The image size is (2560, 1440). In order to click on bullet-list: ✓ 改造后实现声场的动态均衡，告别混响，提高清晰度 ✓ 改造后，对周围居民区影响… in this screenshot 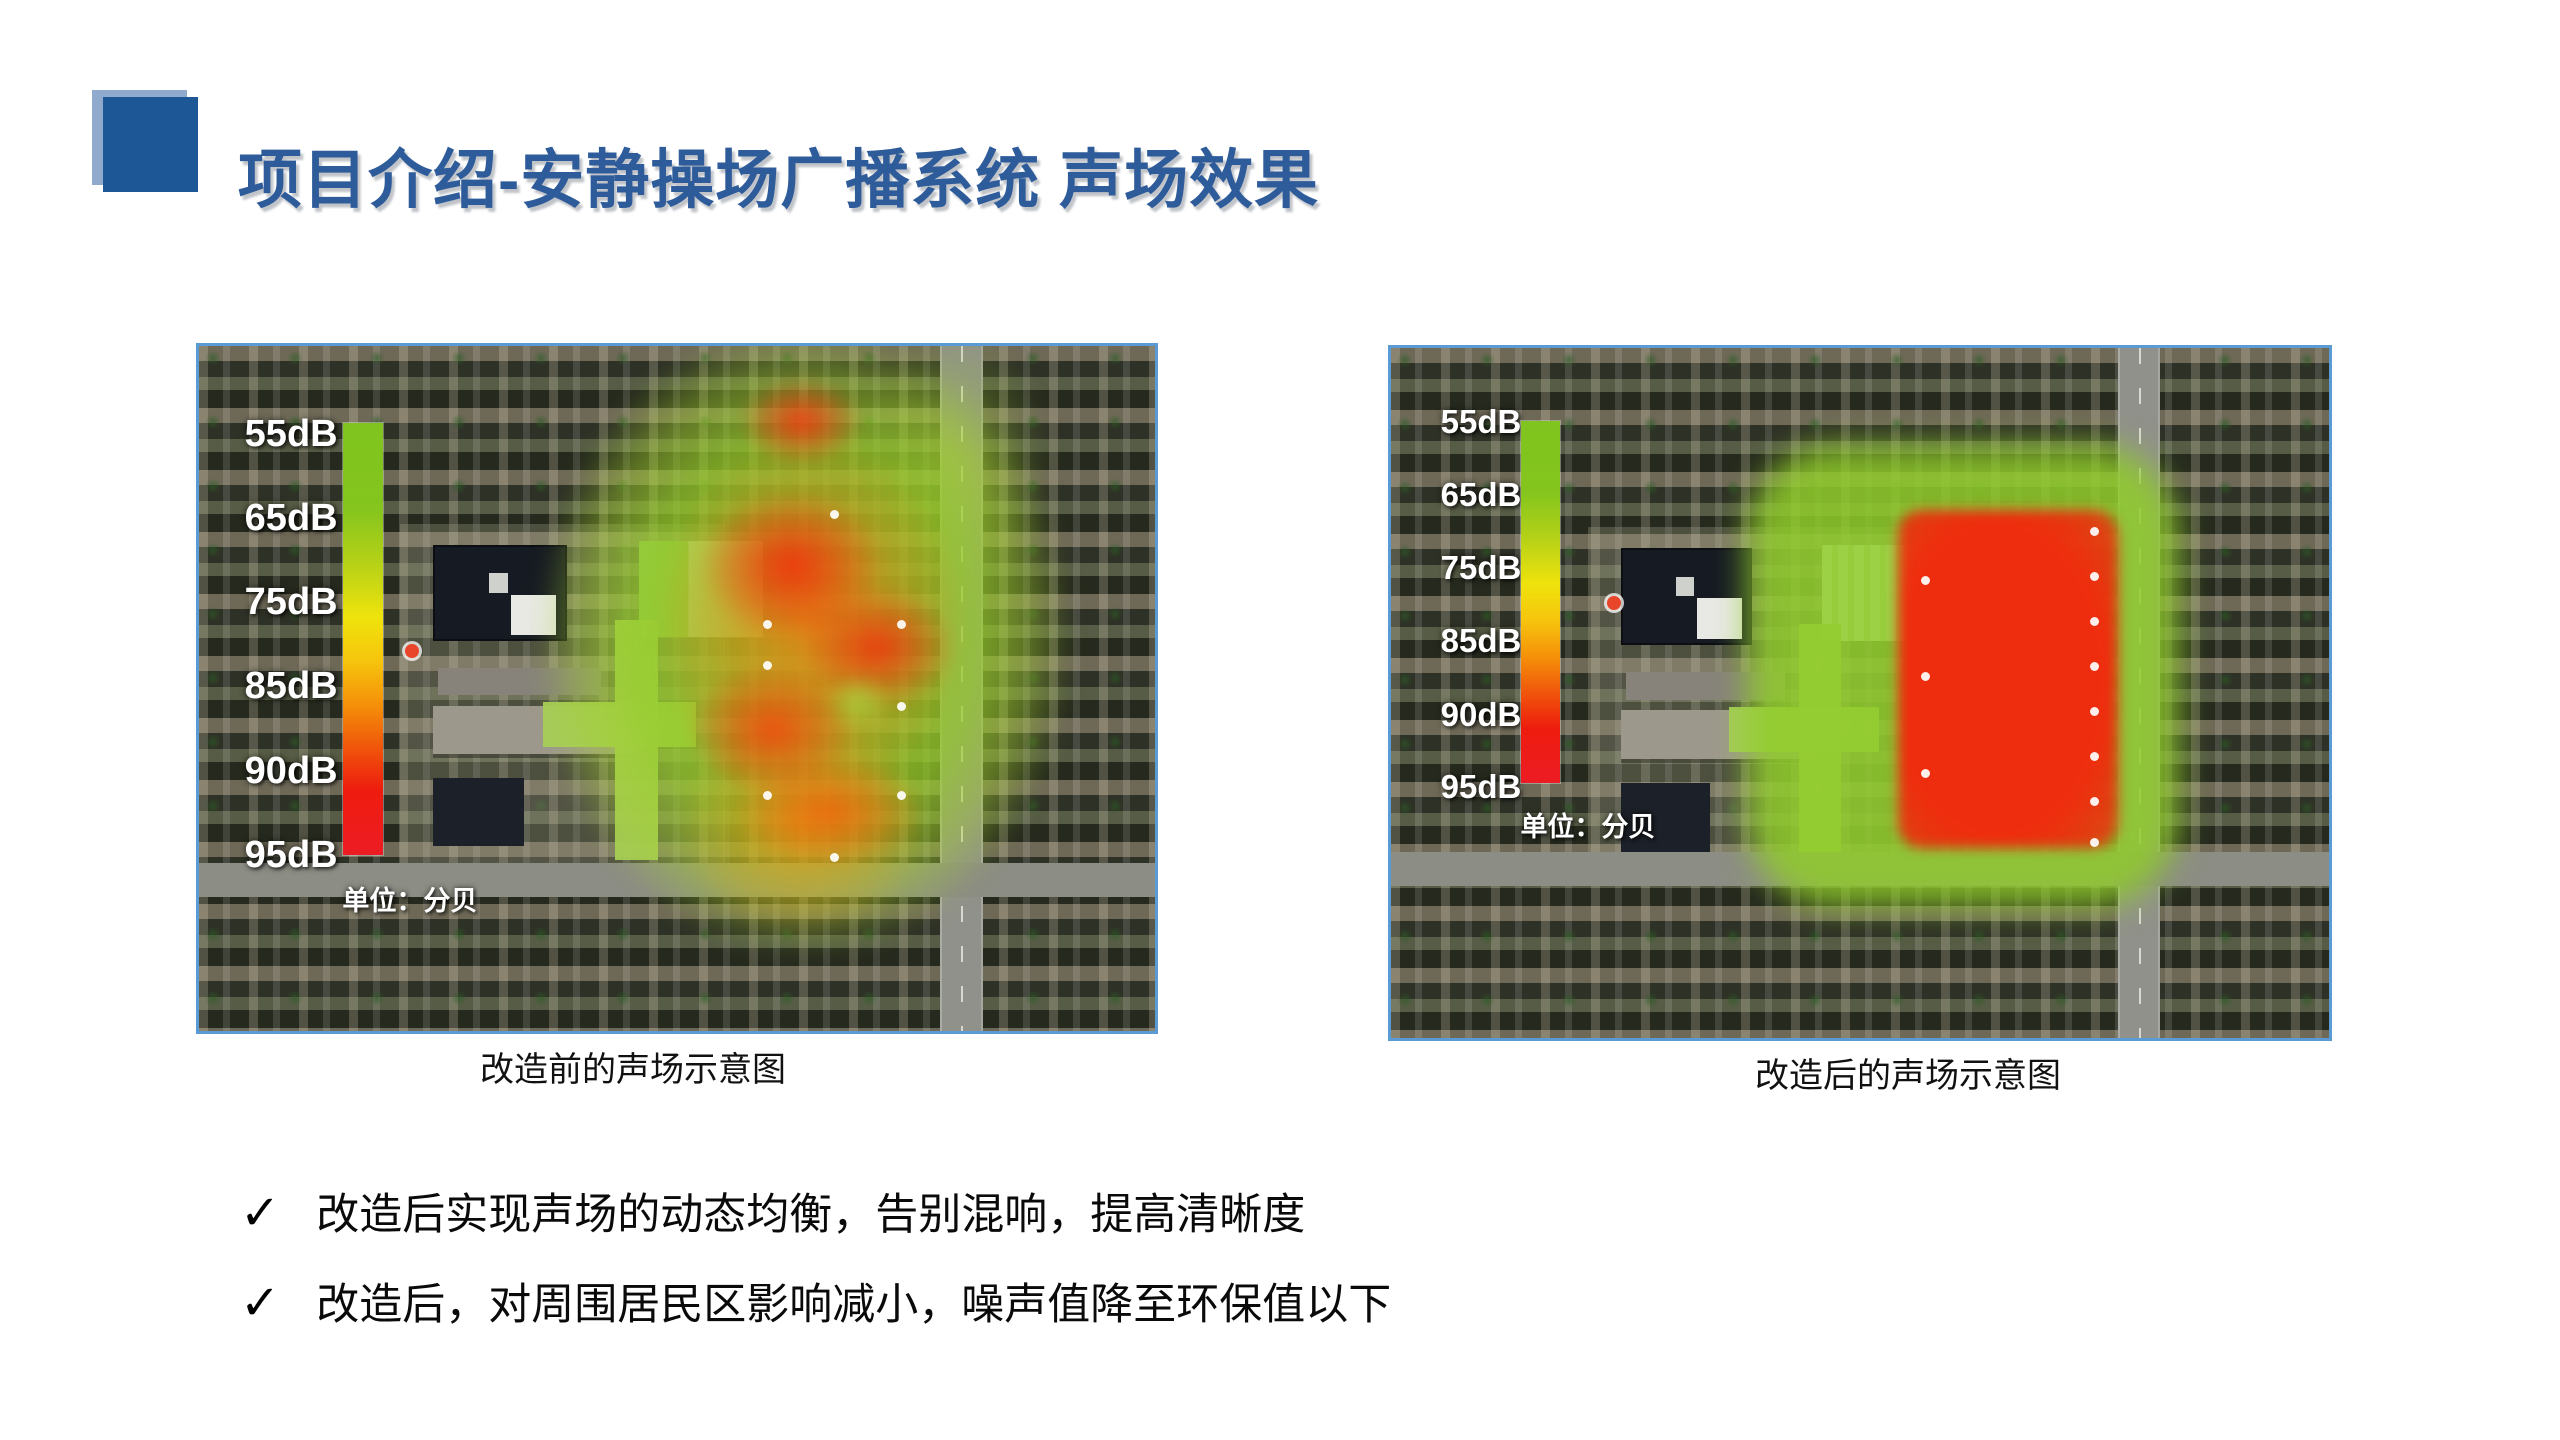, I will do `click(815, 1276)`.